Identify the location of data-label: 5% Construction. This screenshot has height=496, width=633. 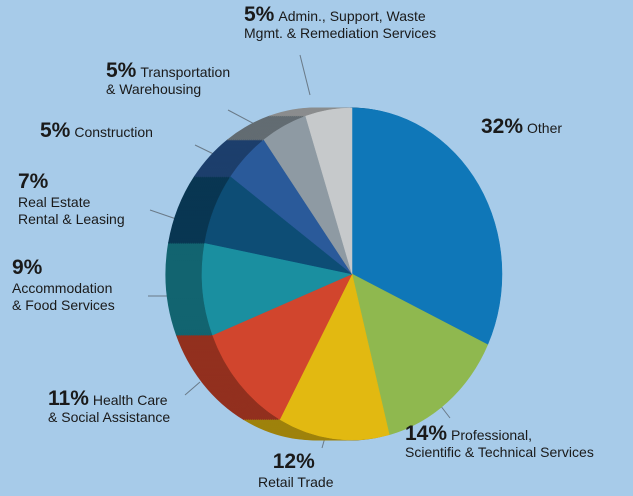
(96, 130).